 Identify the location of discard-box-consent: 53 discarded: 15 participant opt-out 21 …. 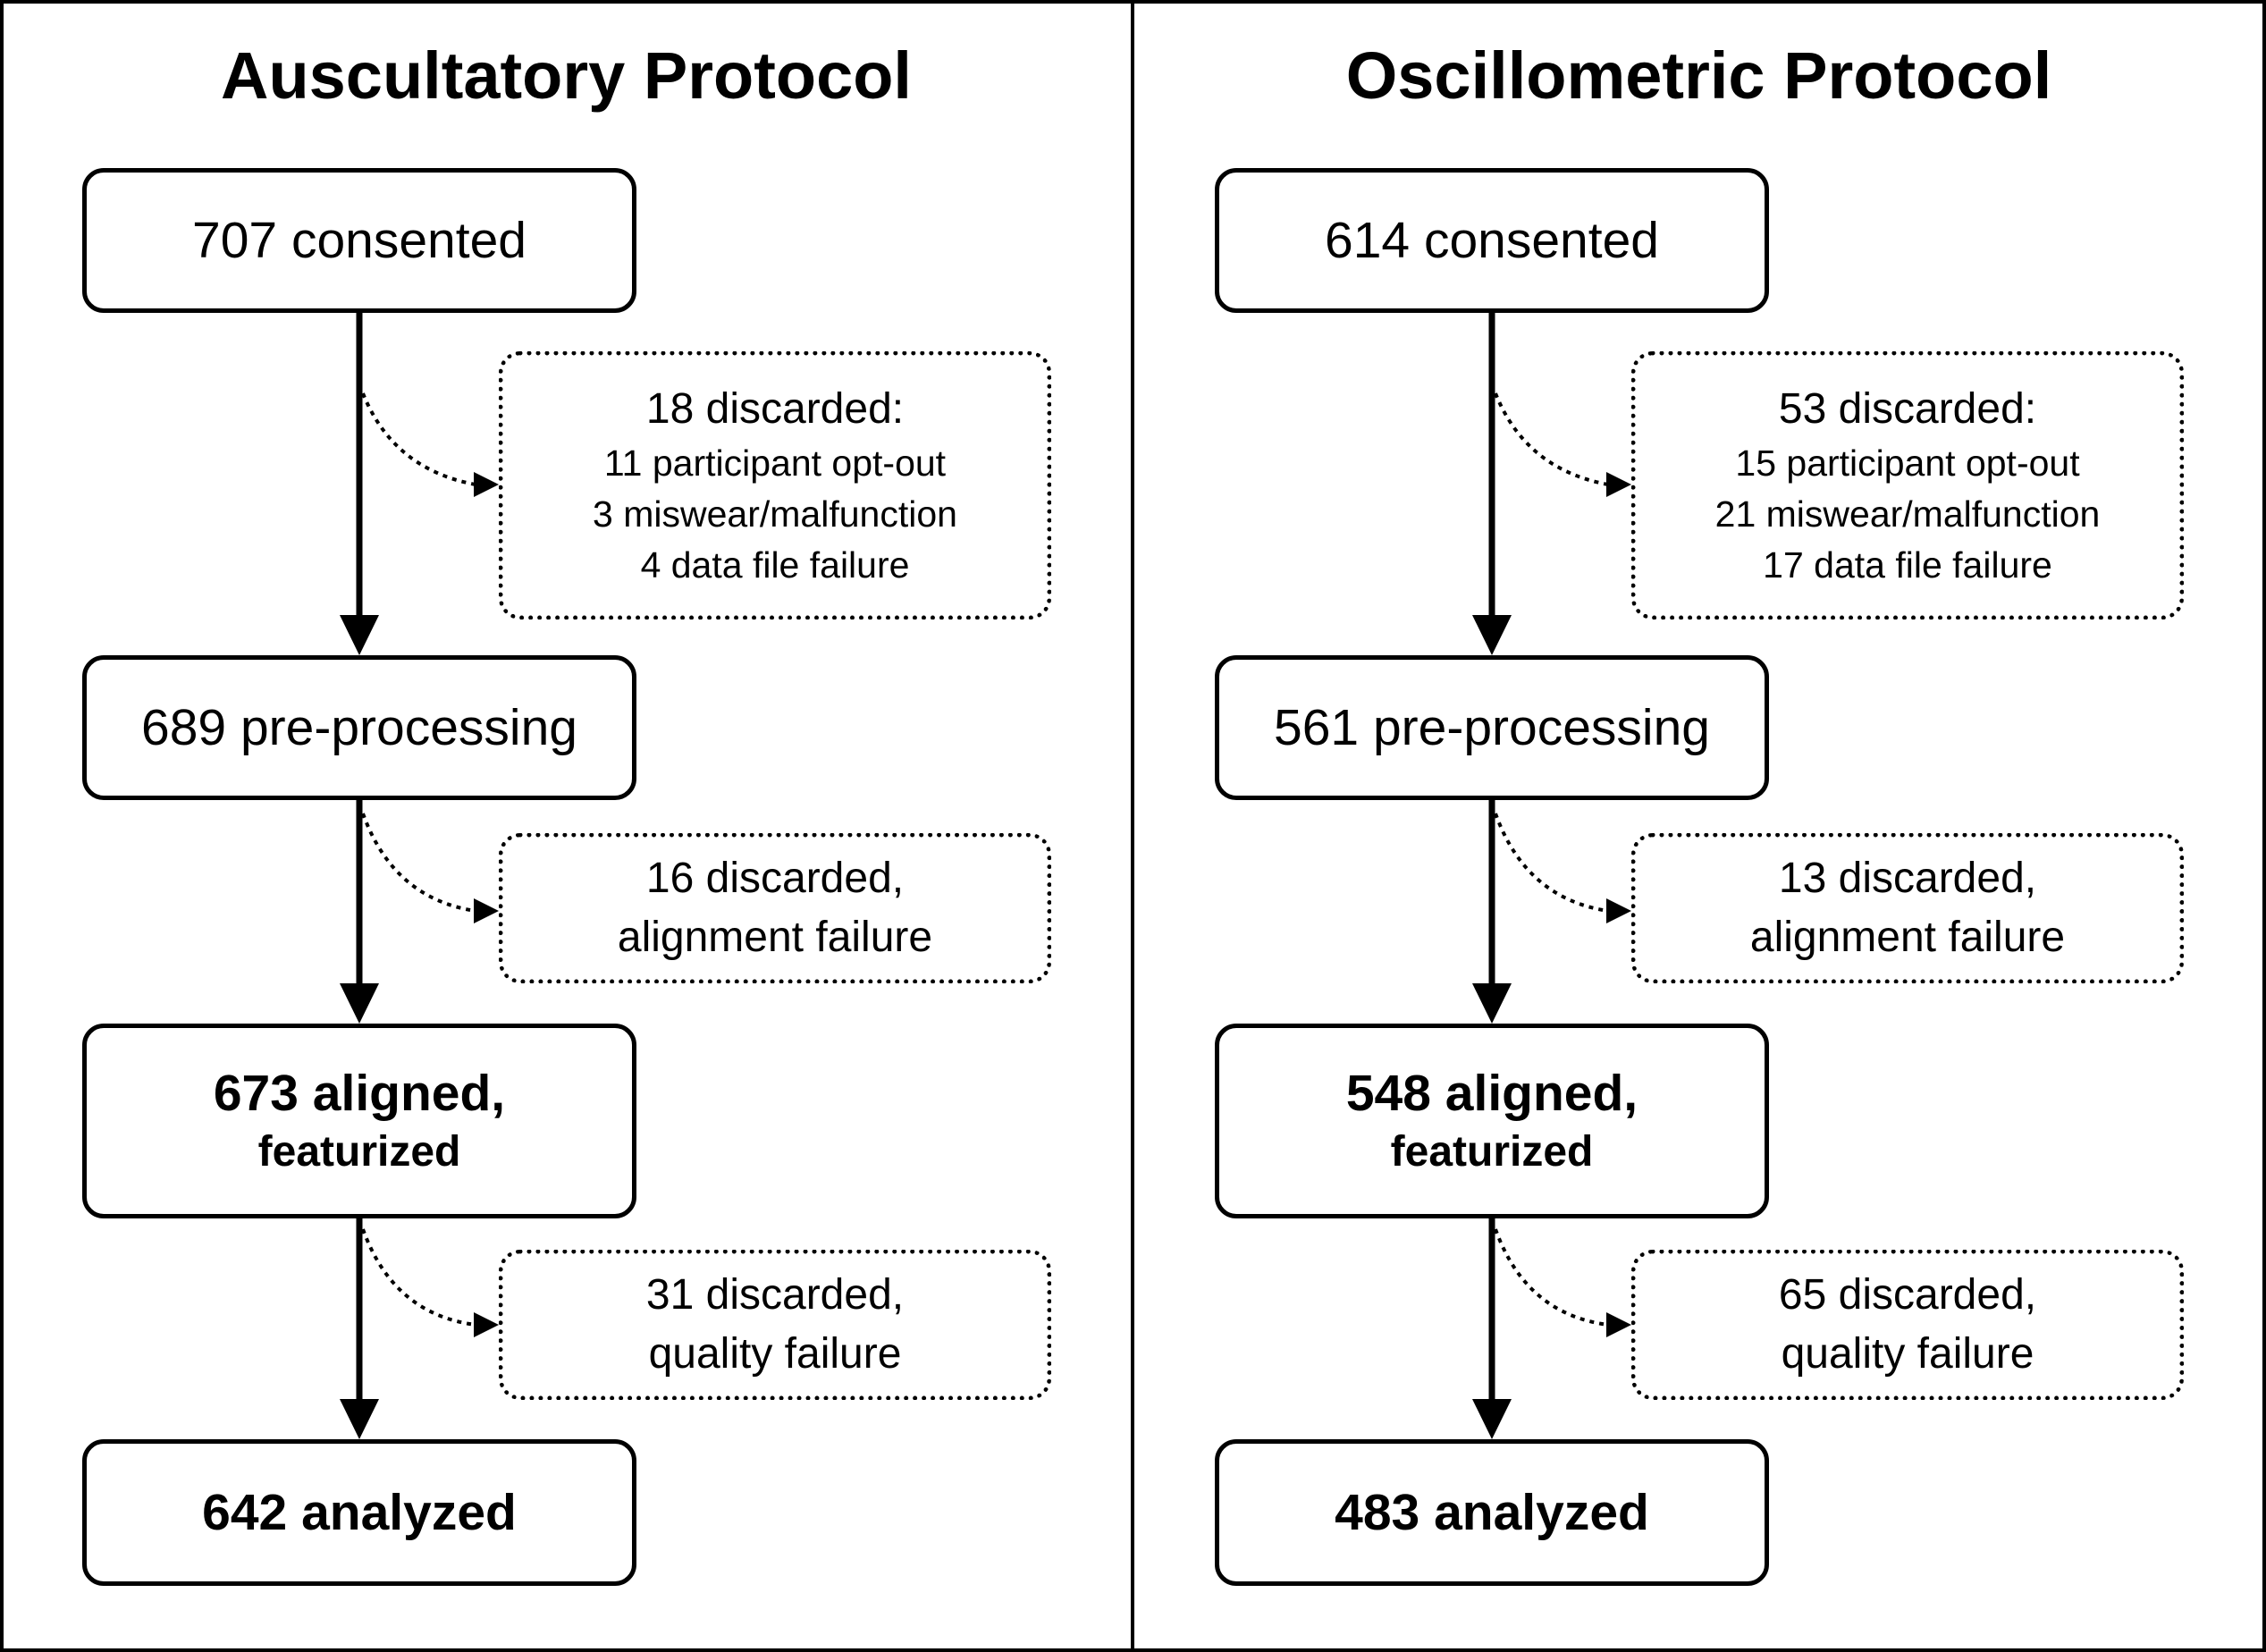
(1908, 485).